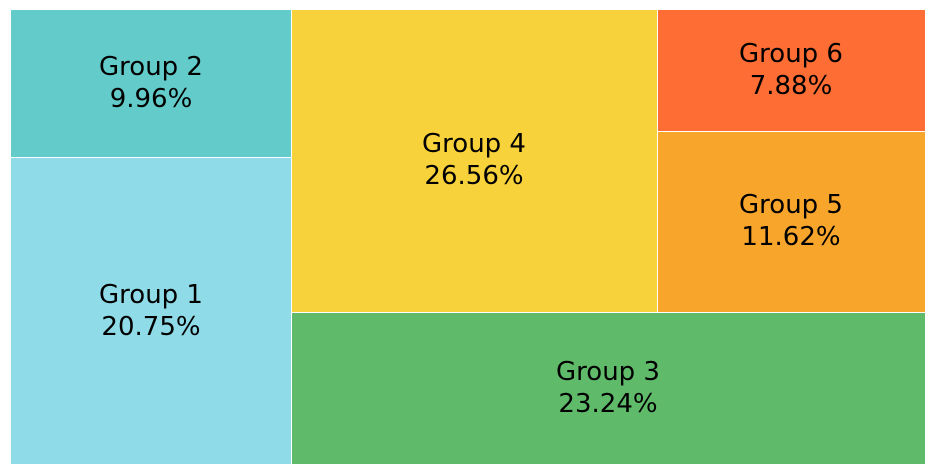  Describe the element at coordinates (151, 327) in the screenshot. I see `tile-value: 20.75%` at that location.